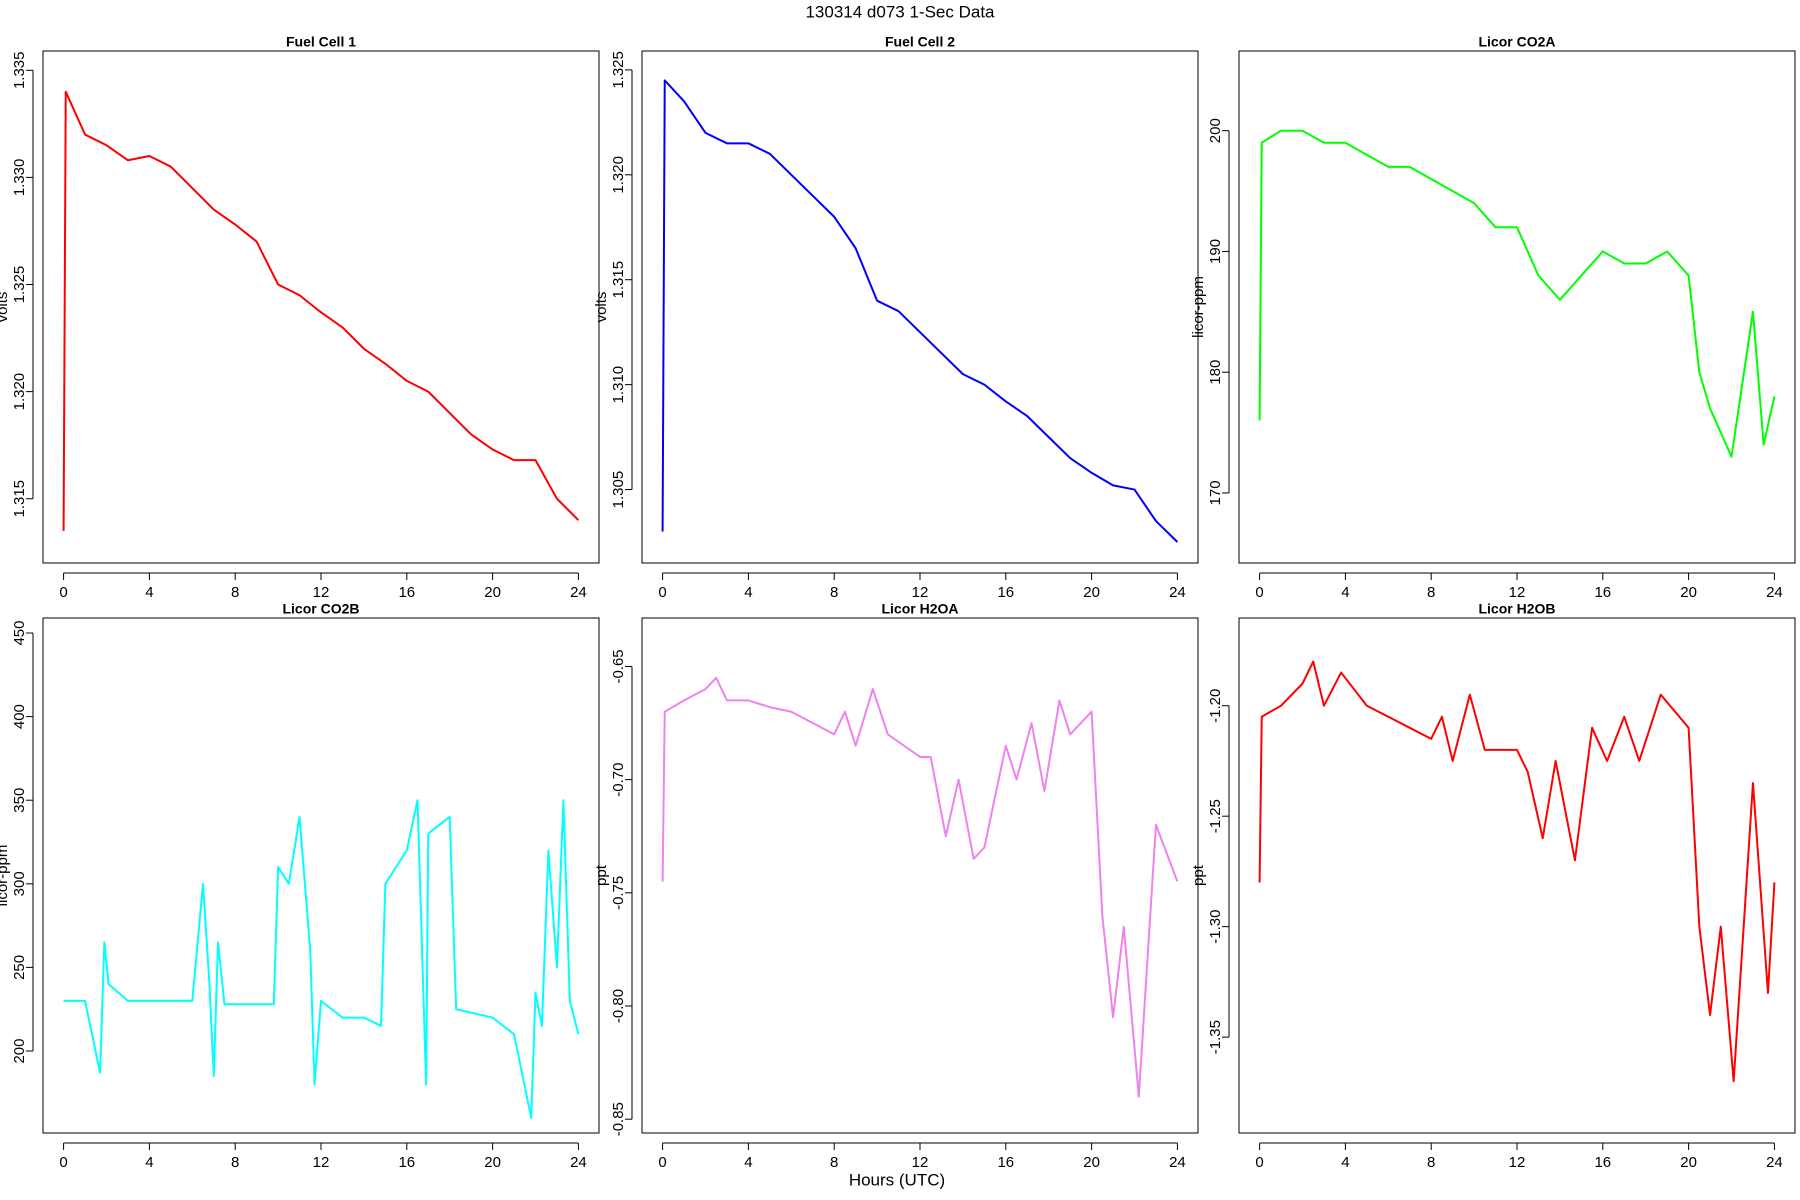 Image resolution: width=1800 pixels, height=1200 pixels. I want to click on y-tick-label: 400, so click(19, 716).